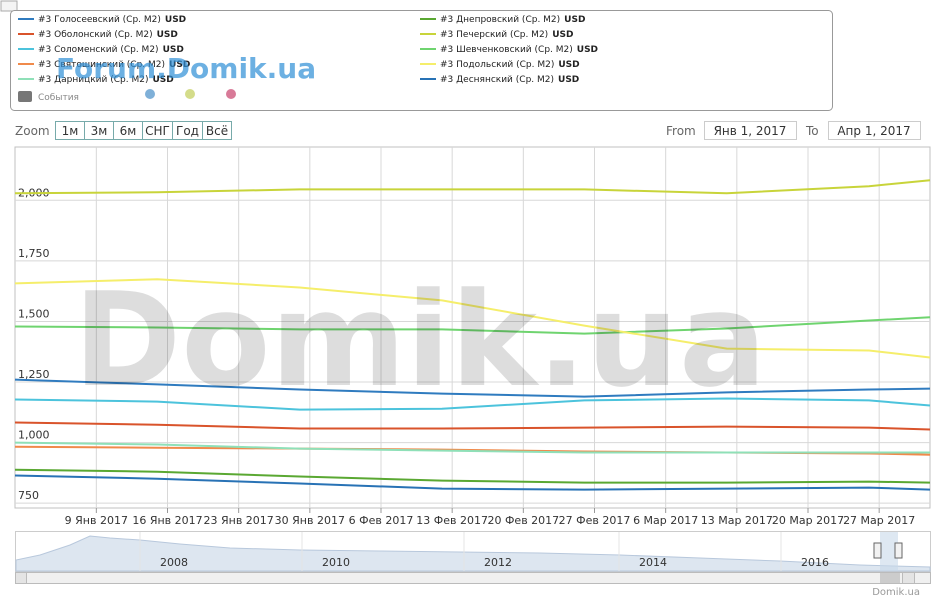 The height and width of the screenshot is (600, 931). I want to click on legend-entry: #3 Деснянский (Ср. М2) USD, so click(509, 80).